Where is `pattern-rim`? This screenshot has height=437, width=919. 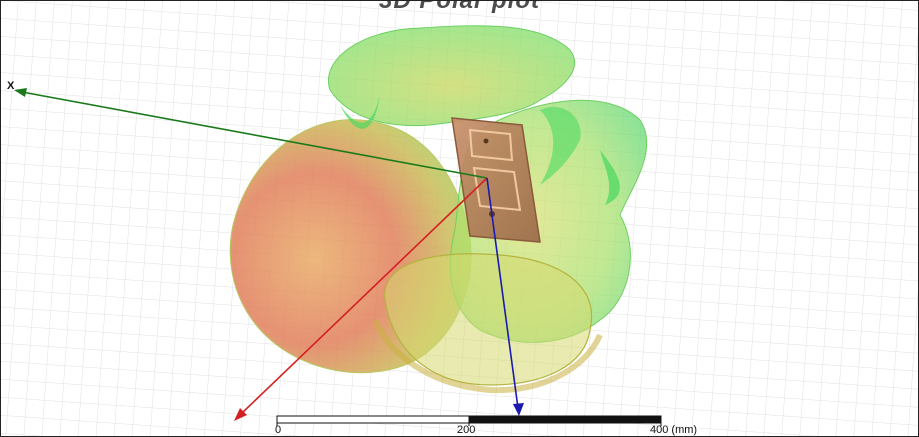
pattern-rim is located at coordinates (487, 356).